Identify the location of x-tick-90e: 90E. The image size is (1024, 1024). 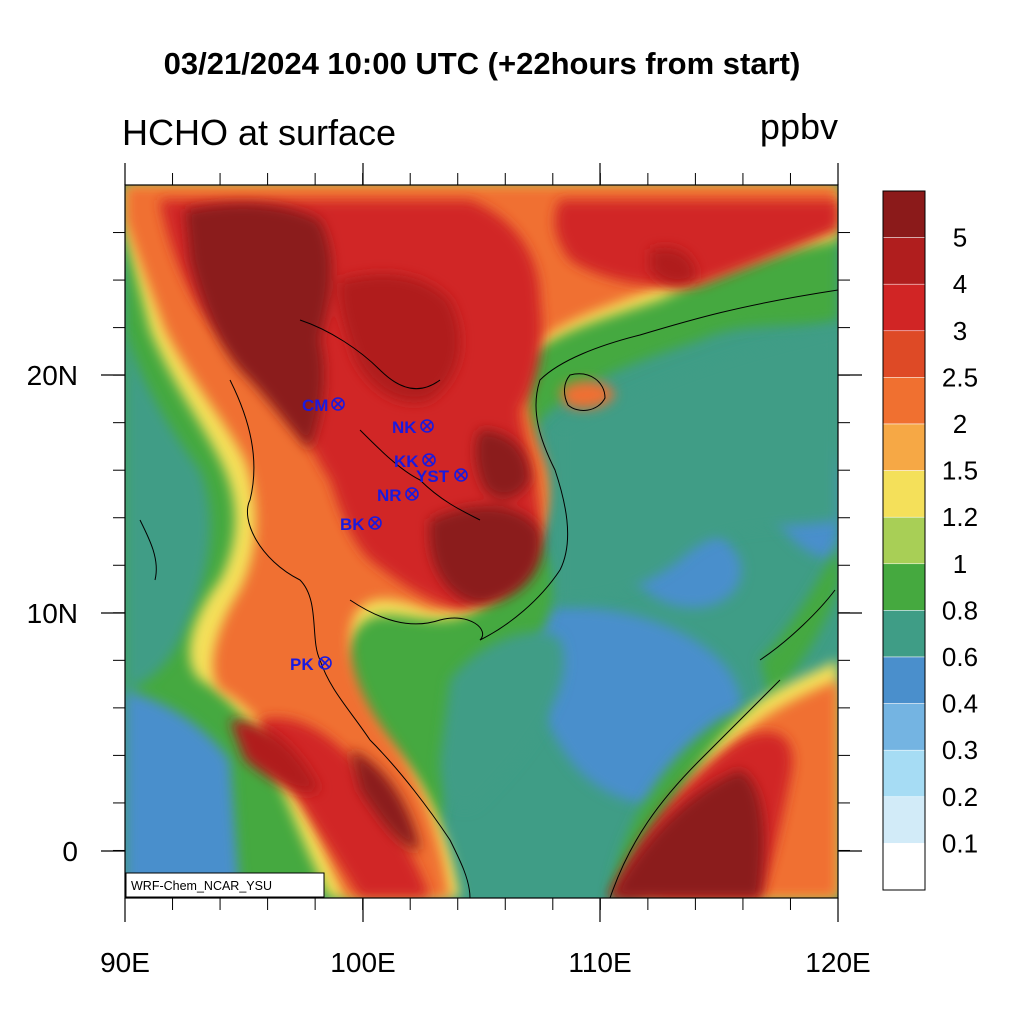
(125, 962).